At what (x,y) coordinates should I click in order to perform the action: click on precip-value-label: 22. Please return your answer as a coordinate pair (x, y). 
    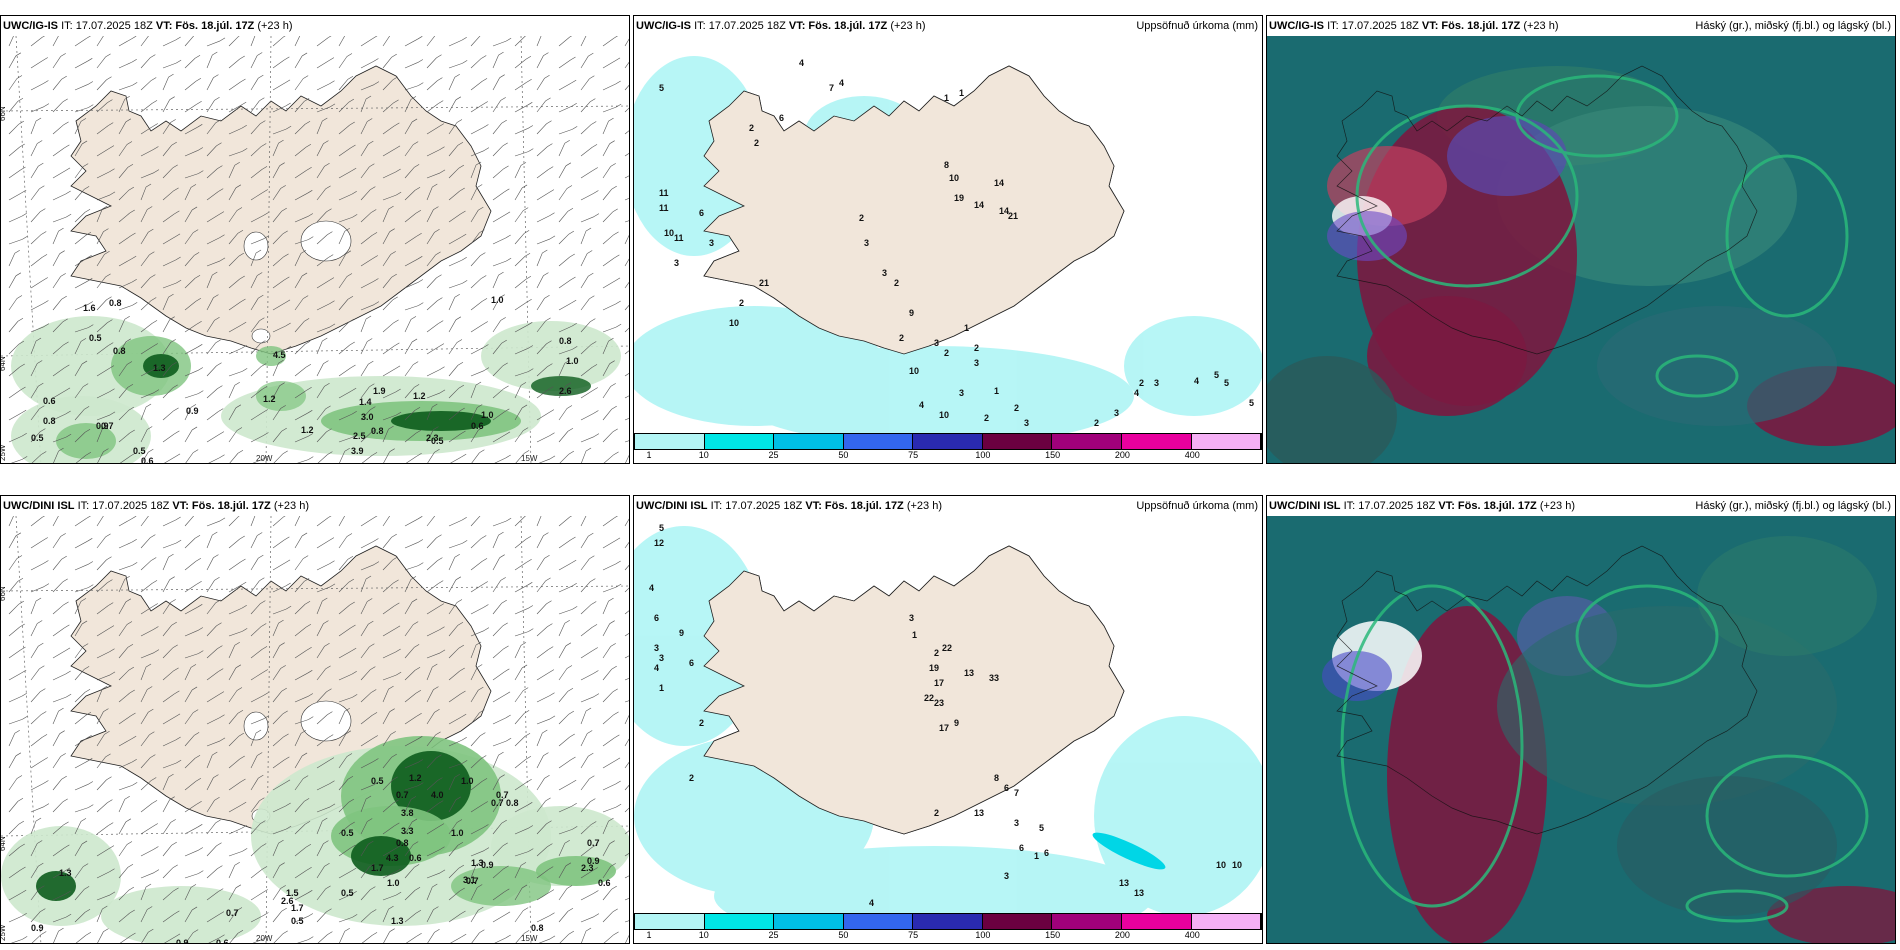
    Looking at the image, I should click on (929, 698).